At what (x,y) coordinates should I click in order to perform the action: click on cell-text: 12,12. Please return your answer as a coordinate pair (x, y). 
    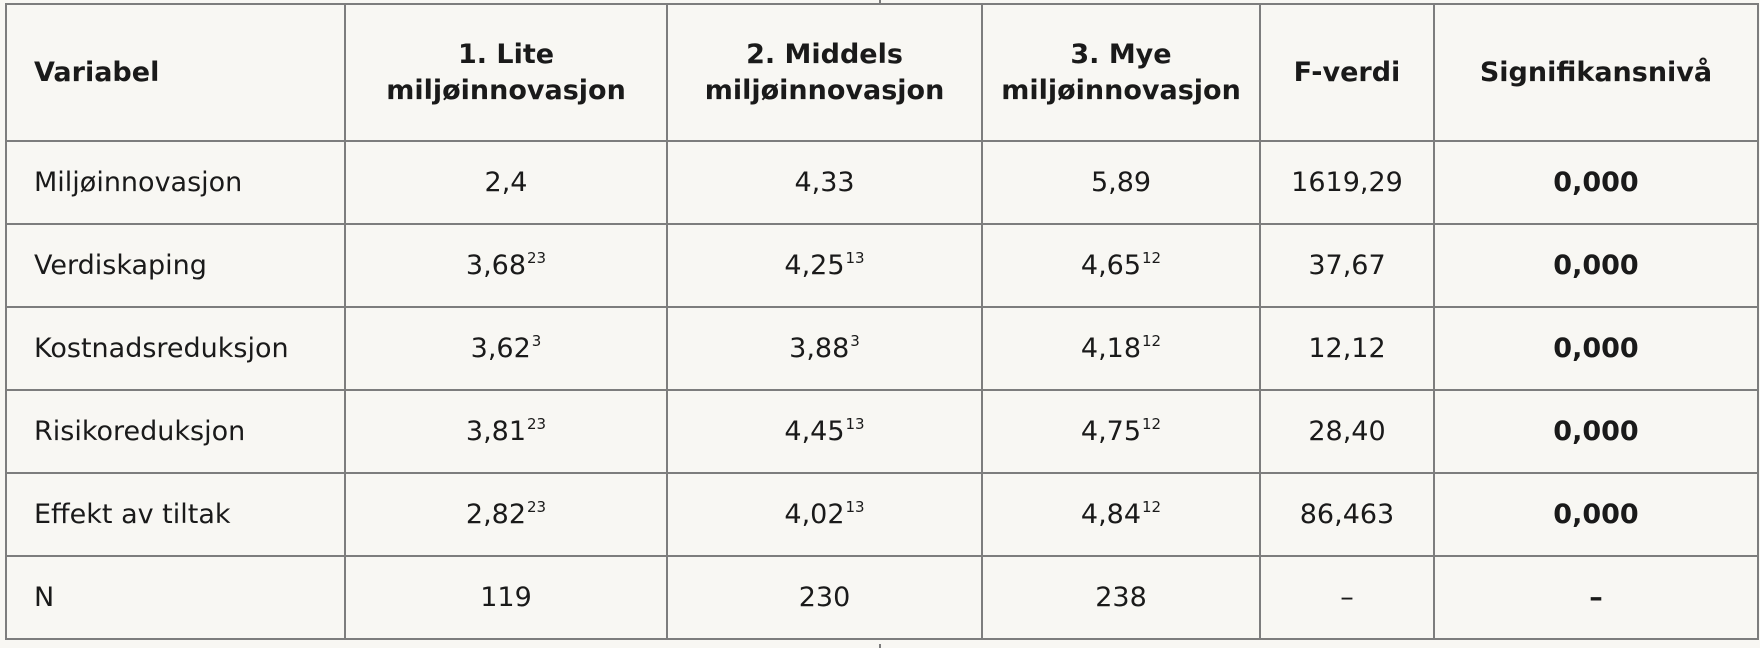
    Looking at the image, I should click on (1347, 348).